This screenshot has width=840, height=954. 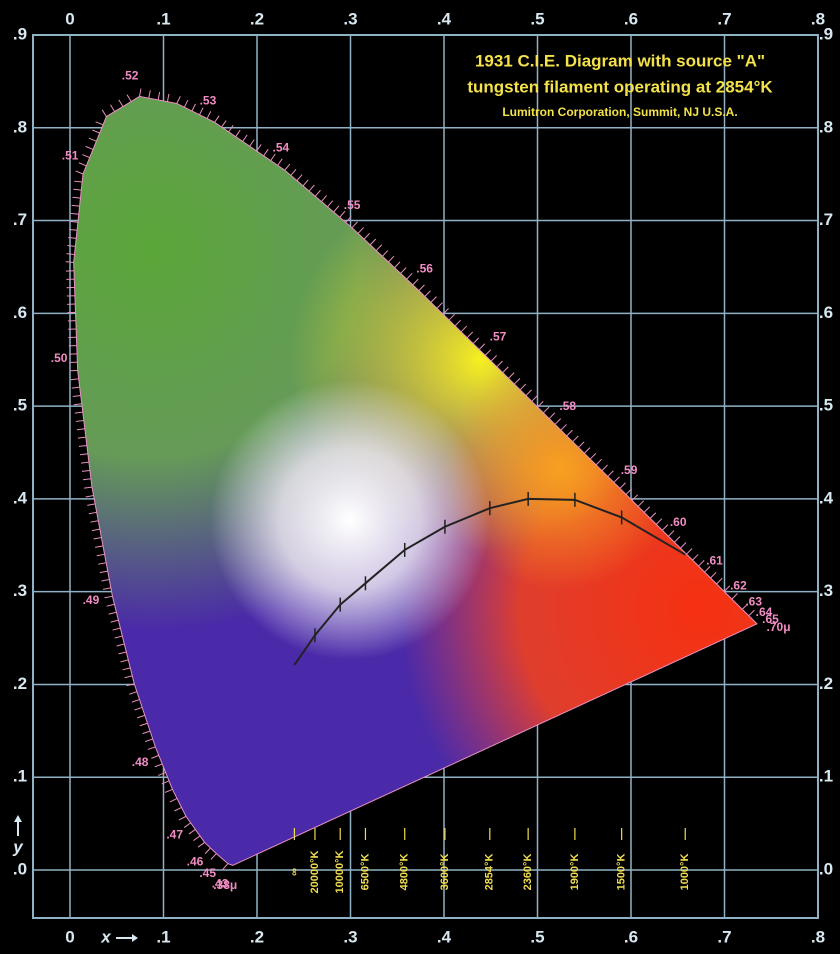 I want to click on wavelength-label: .65, so click(x=770, y=619).